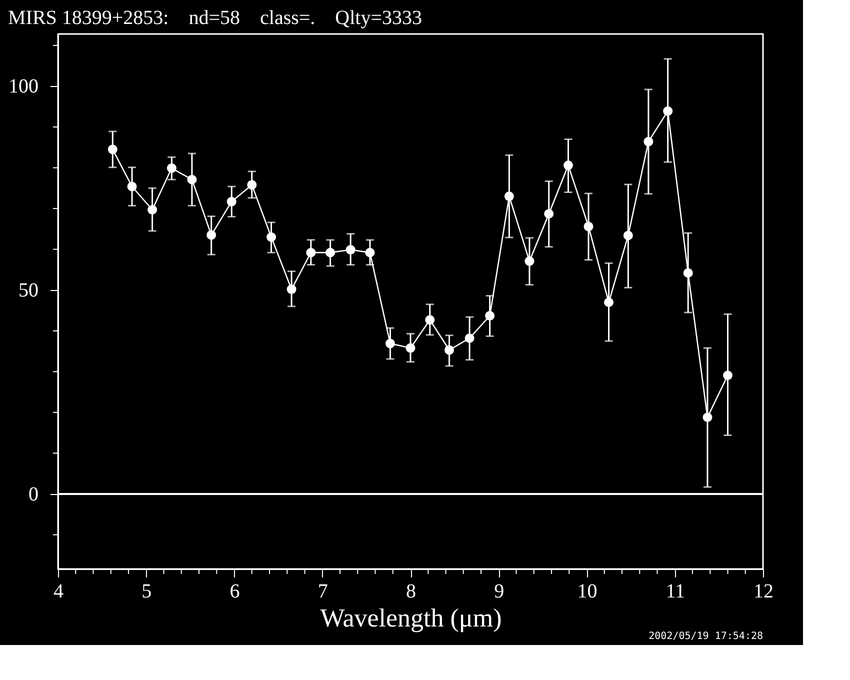  Describe the element at coordinates (33, 494) in the screenshot. I see `y-tick-label: 0` at that location.